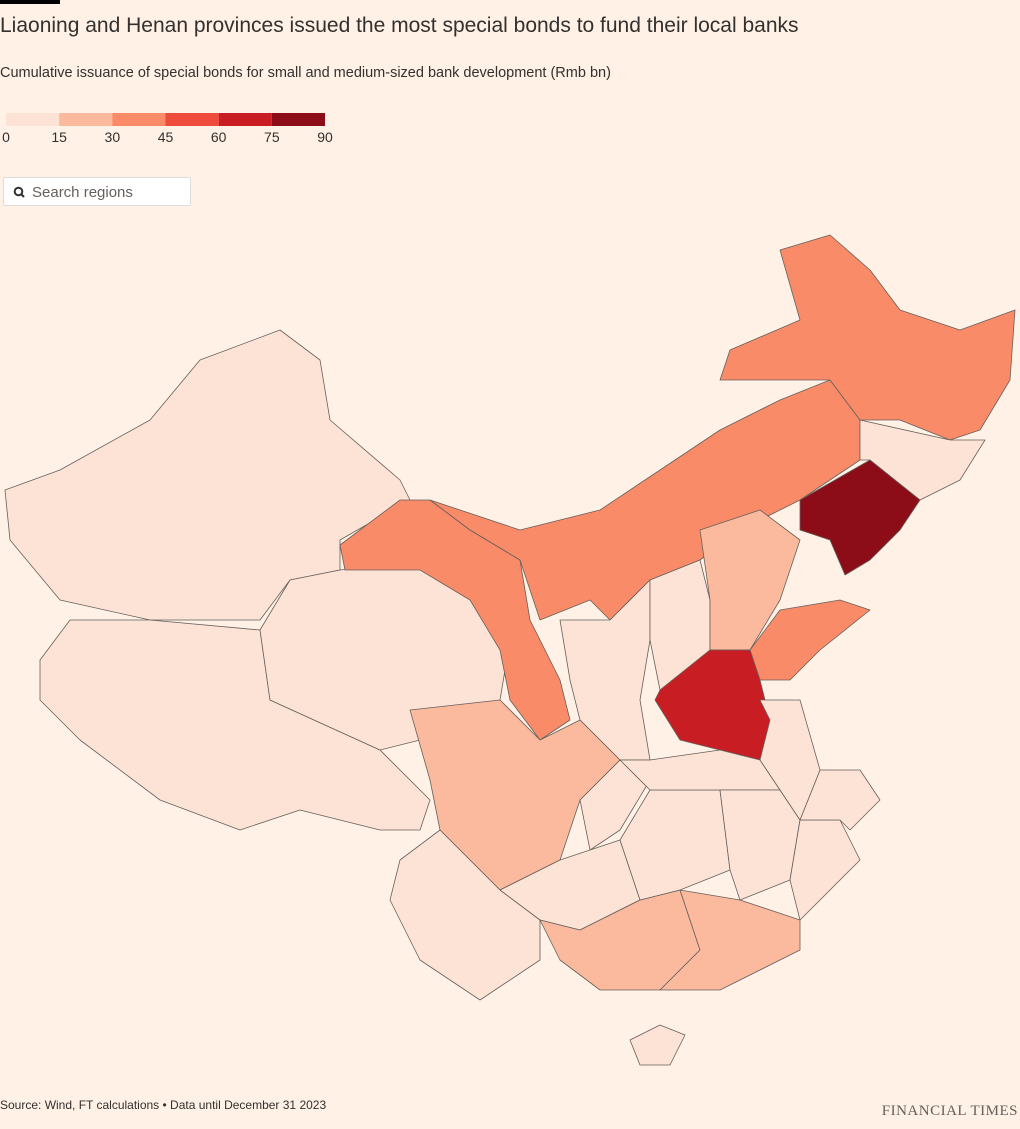  I want to click on brand-bar, so click(30, 2).